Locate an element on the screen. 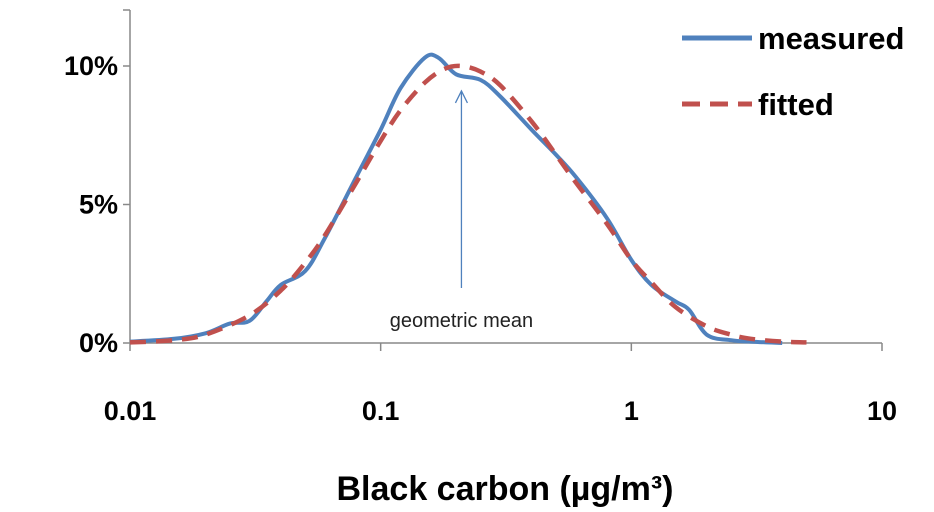  y-tick-label: 10% is located at coordinates (91, 66).